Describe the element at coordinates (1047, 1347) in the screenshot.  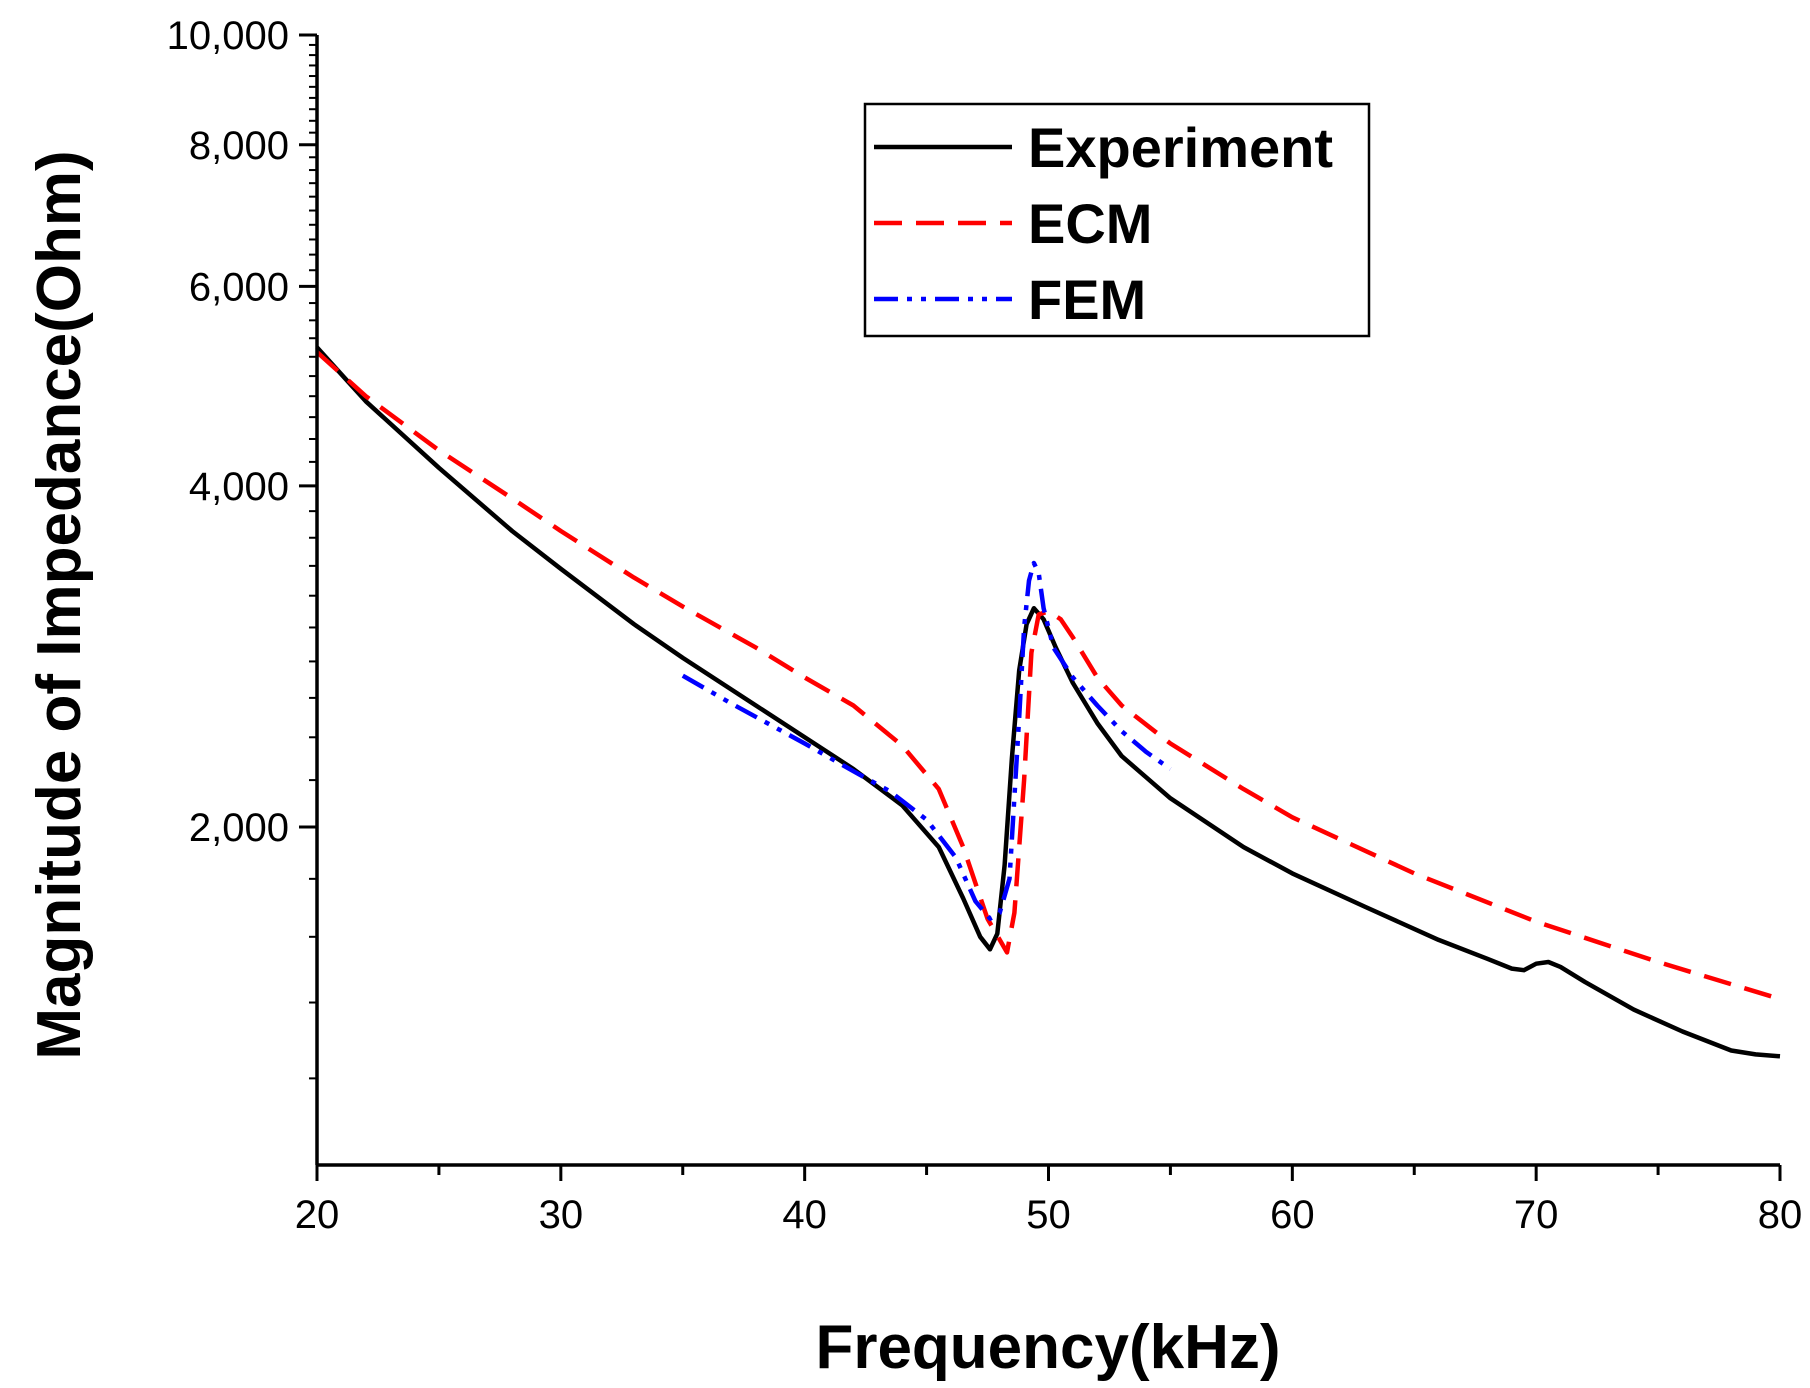
I see `x-axis-title: Frequency(kHz)` at that location.